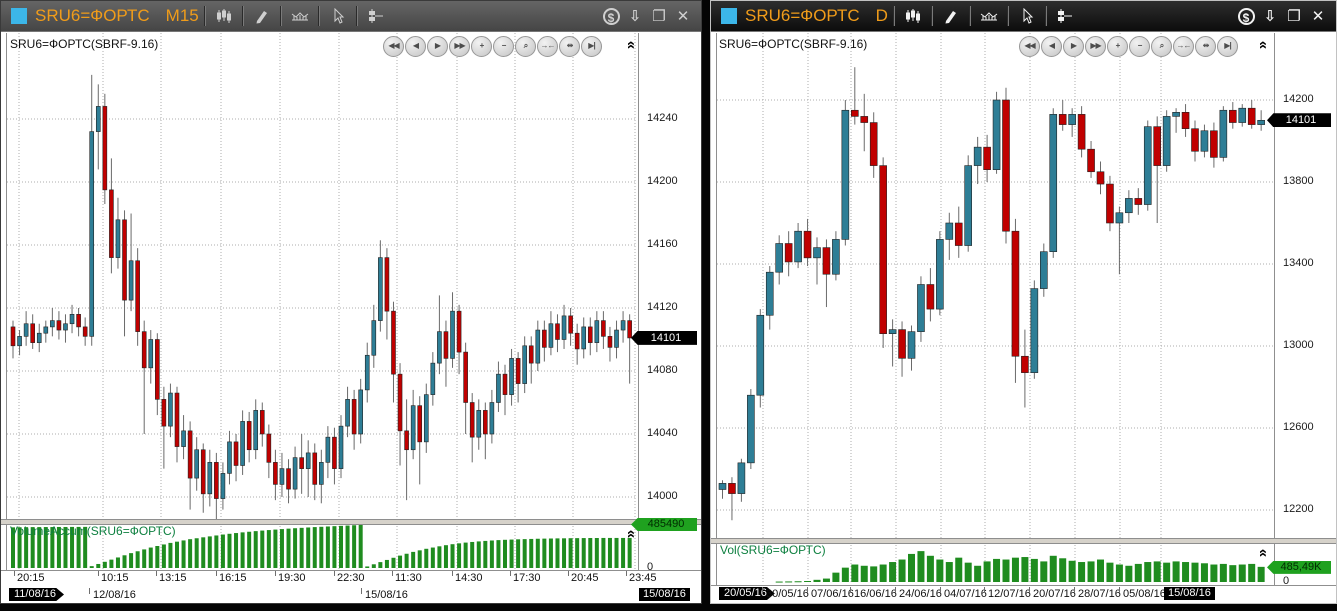  I want to click on time-tick-label: 13:15, so click(173, 578).